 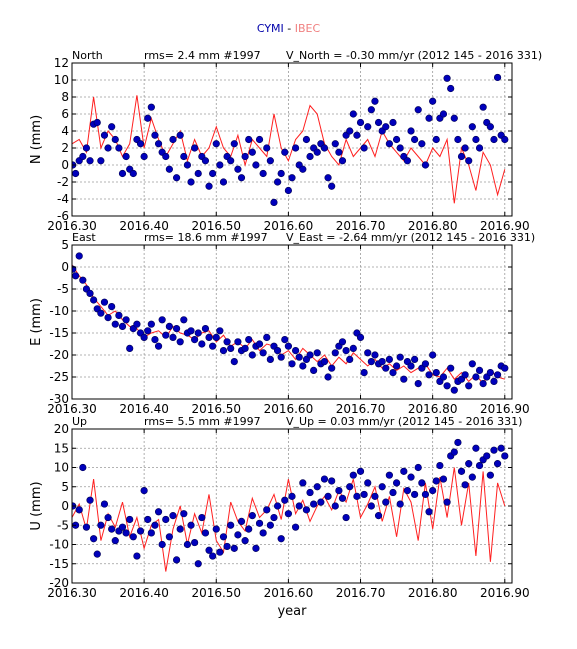 What do you see at coordinates (144, 226) in the screenshot?
I see `x-tick-label: 2016.40` at bounding box center [144, 226].